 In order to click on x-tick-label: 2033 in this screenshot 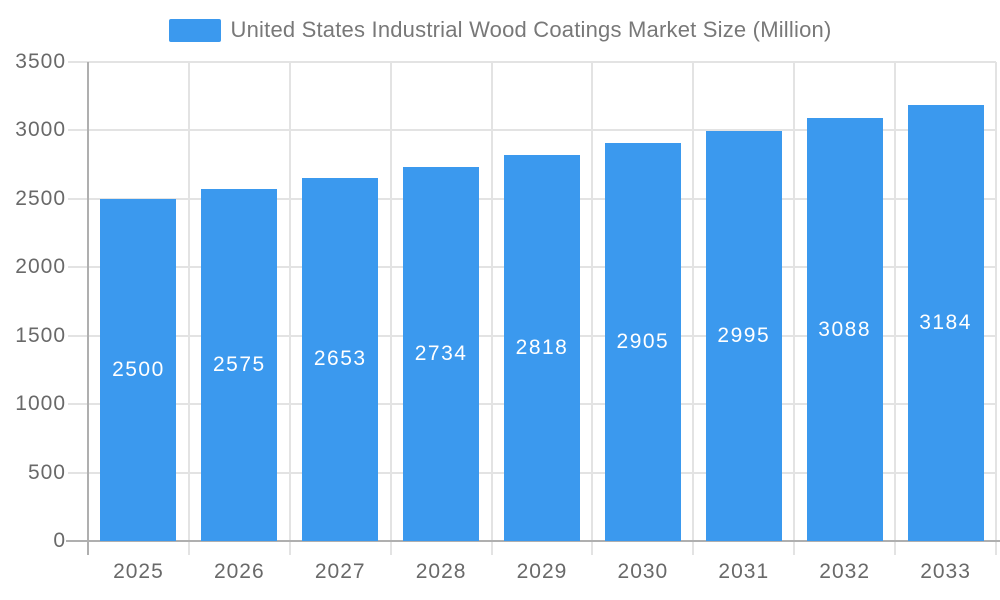, I will do `click(945, 571)`.